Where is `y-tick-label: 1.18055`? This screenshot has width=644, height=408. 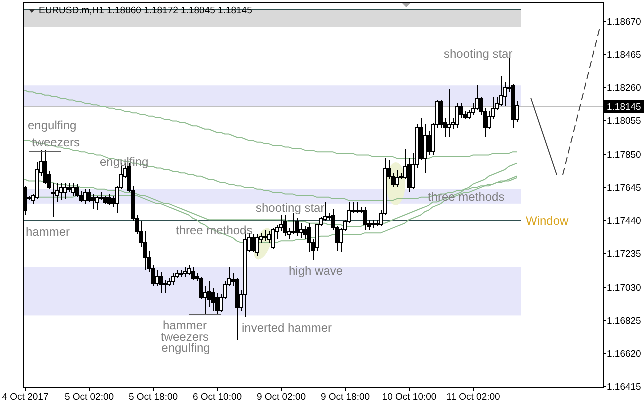
y-tick-label: 1.18055 is located at coordinates (624, 121).